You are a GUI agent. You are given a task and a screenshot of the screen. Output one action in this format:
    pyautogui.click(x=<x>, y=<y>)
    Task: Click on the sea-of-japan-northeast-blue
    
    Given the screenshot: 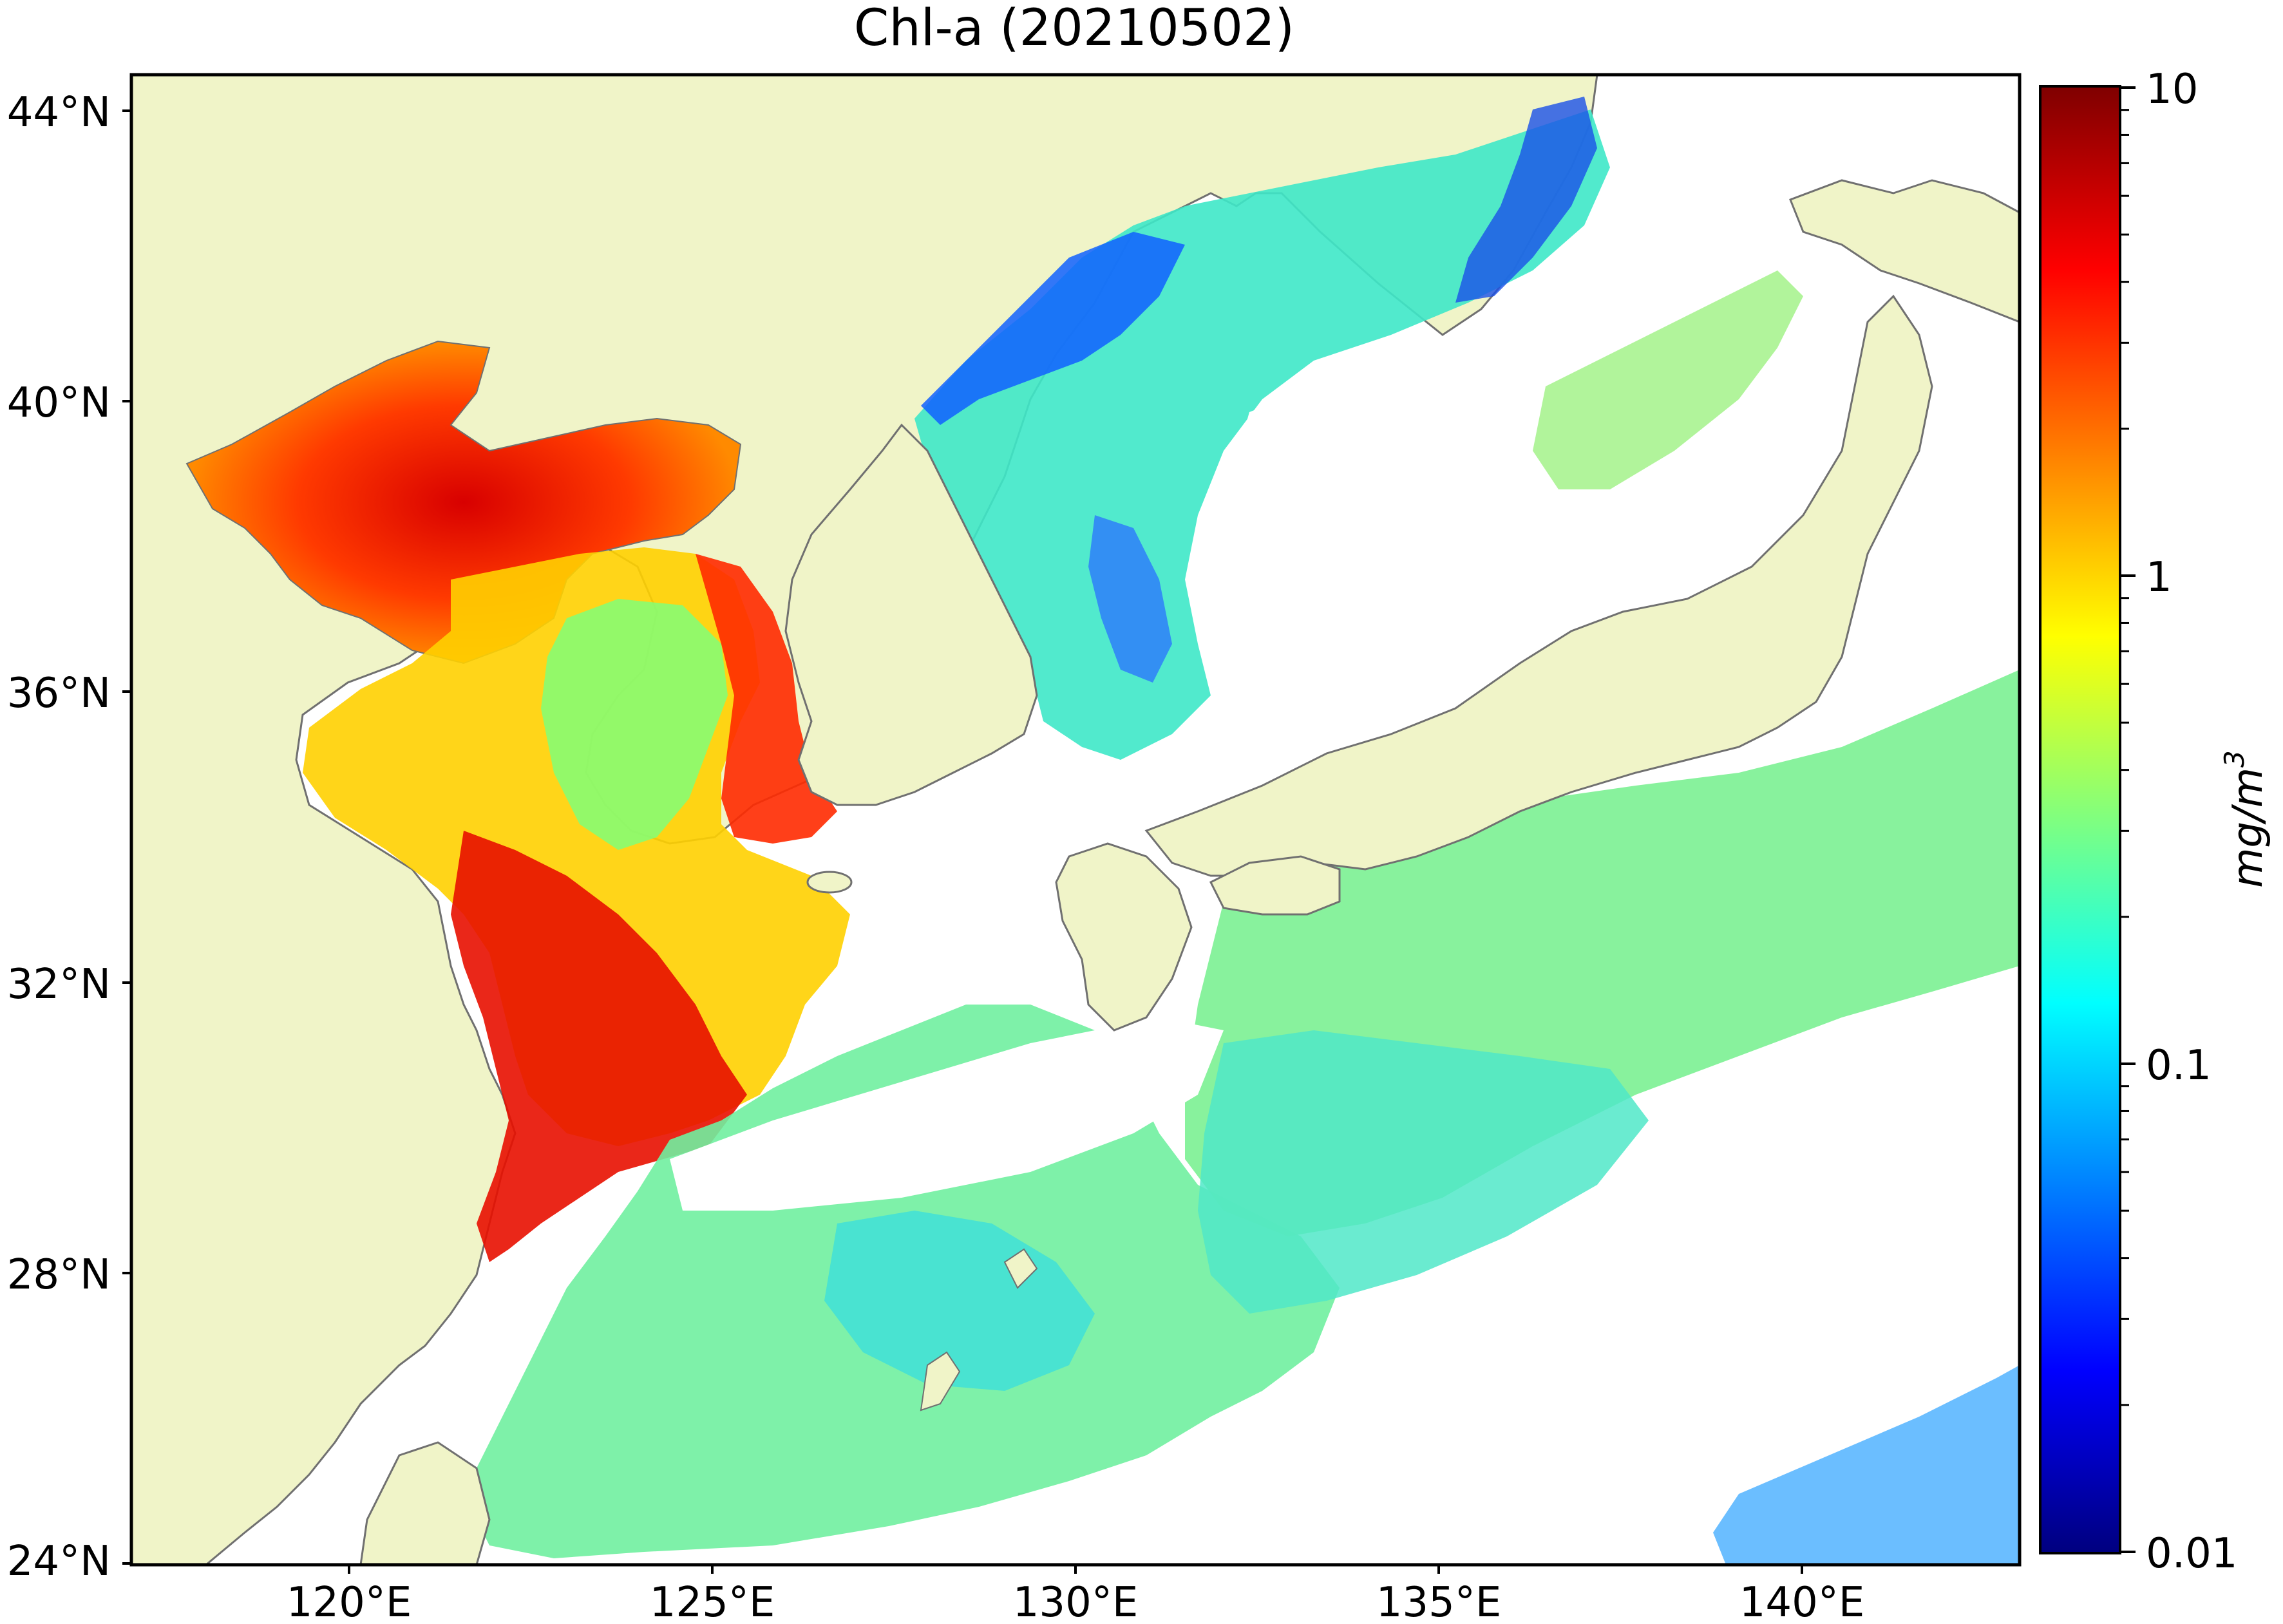 What is the action you would take?
    pyautogui.click(x=1526, y=200)
    